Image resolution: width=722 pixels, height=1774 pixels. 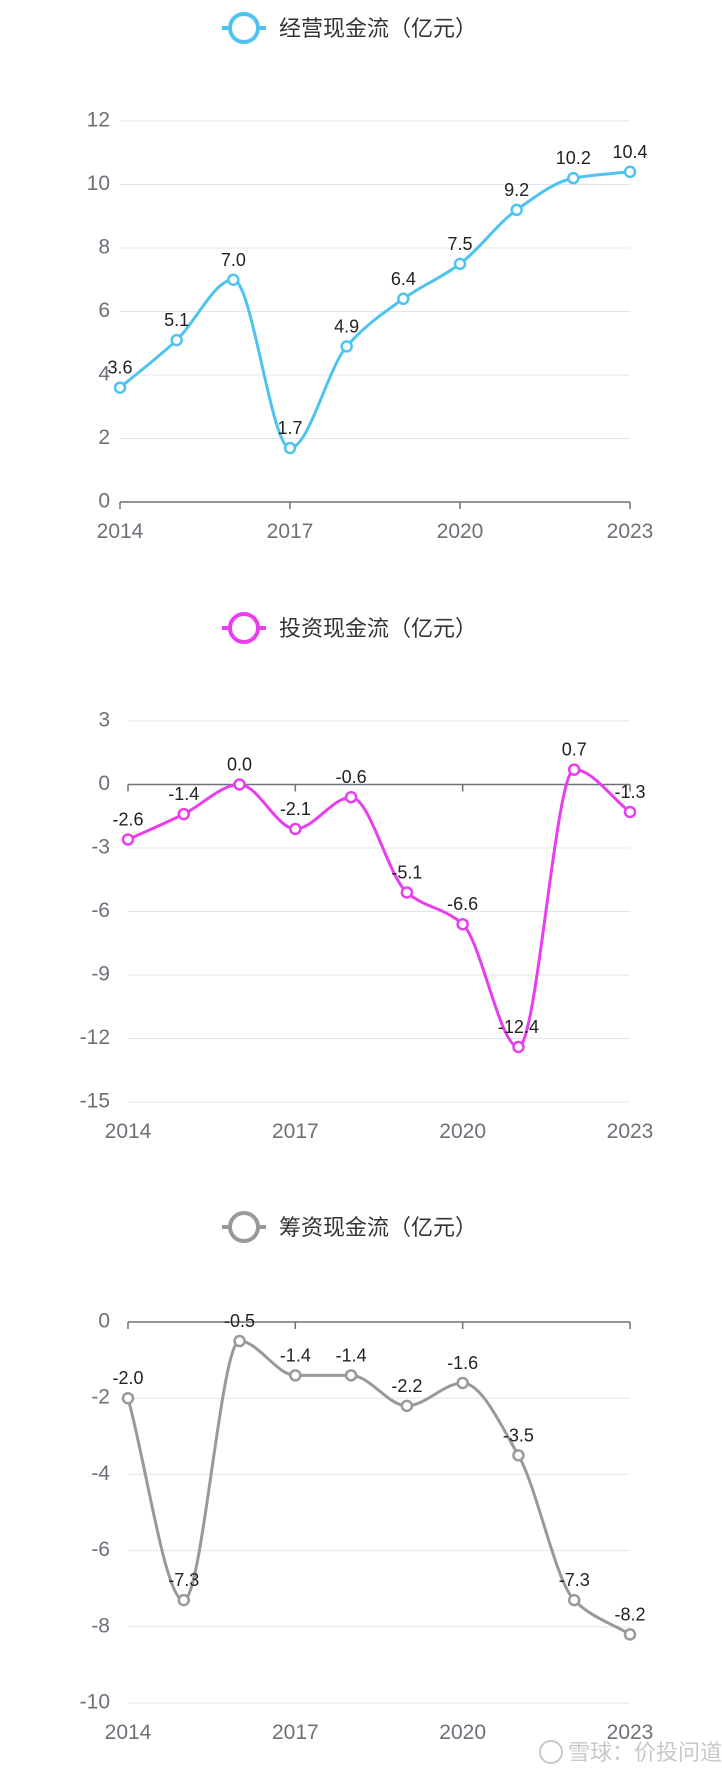 What do you see at coordinates (127, 1378) in the screenshot?
I see `data-label: -2.0` at bounding box center [127, 1378].